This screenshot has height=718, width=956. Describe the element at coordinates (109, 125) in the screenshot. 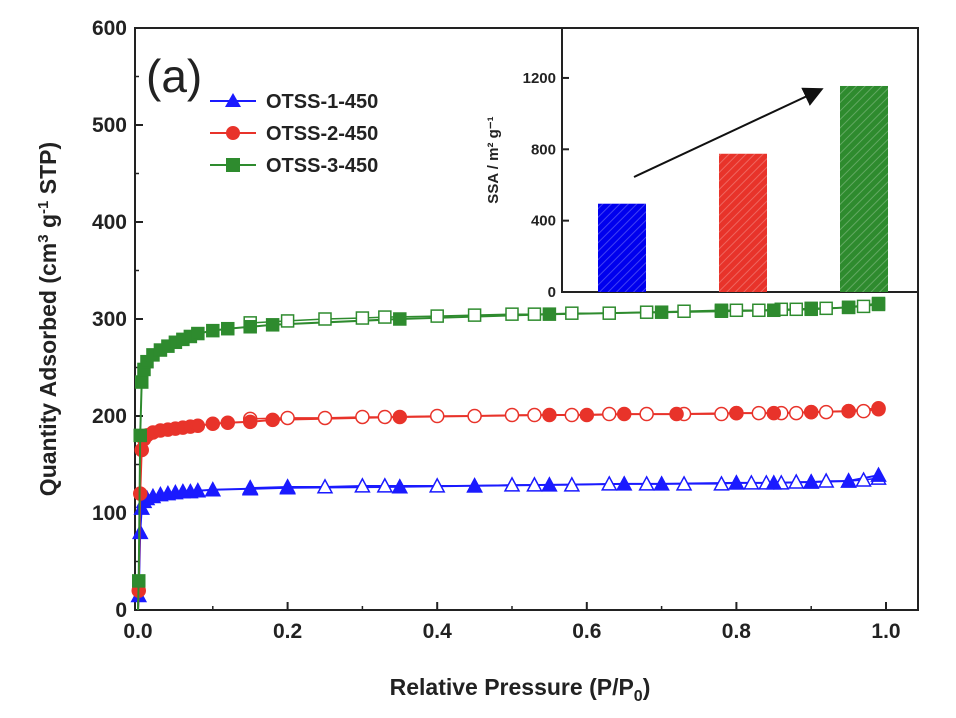

I see `y-tick-label: 500` at that location.